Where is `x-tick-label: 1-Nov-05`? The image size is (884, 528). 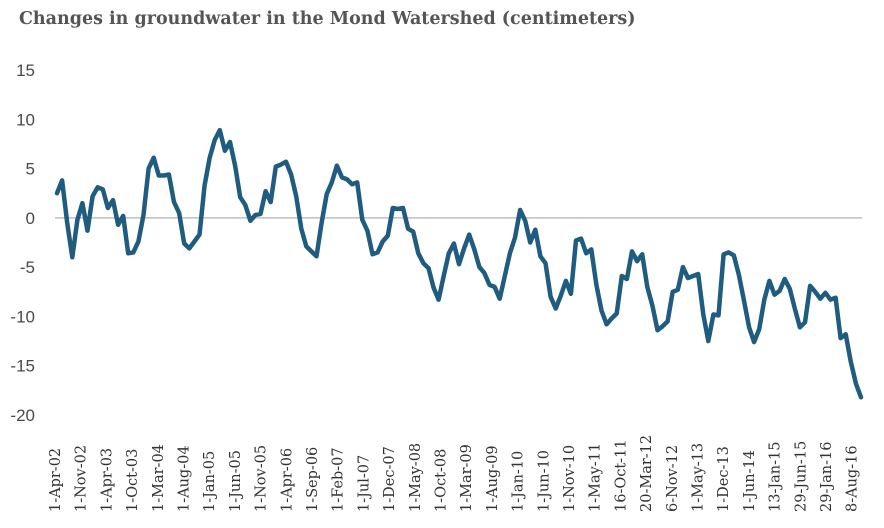 x-tick-label: 1-Nov-05 is located at coordinates (262, 478).